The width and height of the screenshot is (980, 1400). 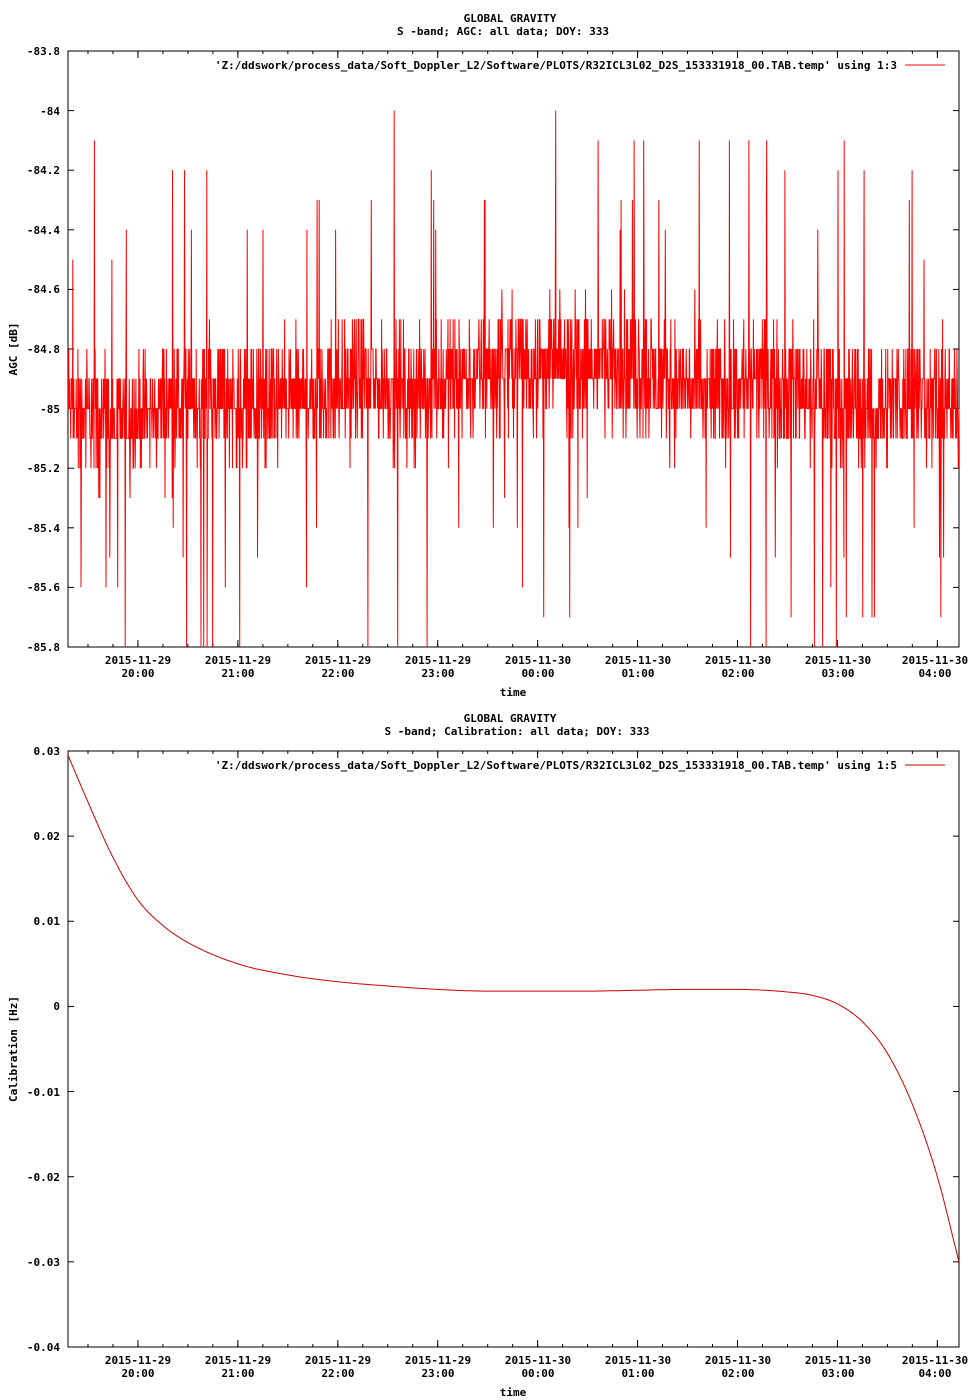 What do you see at coordinates (43, 230) in the screenshot?
I see `y-tick-label: -84.4` at bounding box center [43, 230].